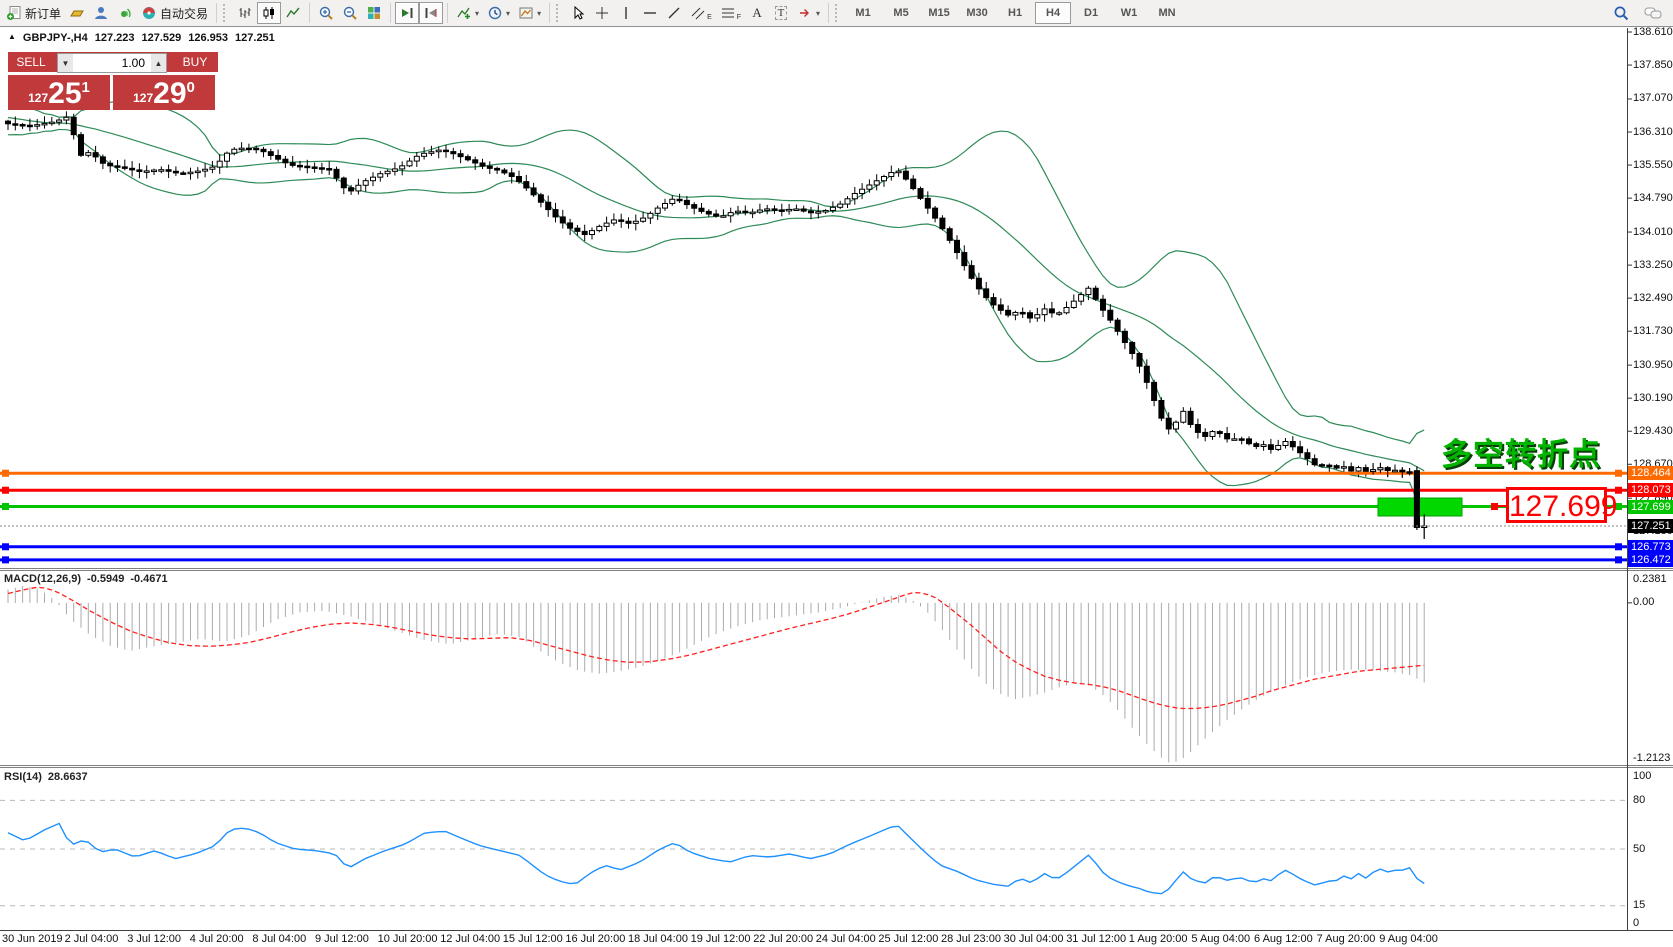 Image resolution: width=1673 pixels, height=947 pixels. I want to click on fibonacci-button: F, so click(730, 13).